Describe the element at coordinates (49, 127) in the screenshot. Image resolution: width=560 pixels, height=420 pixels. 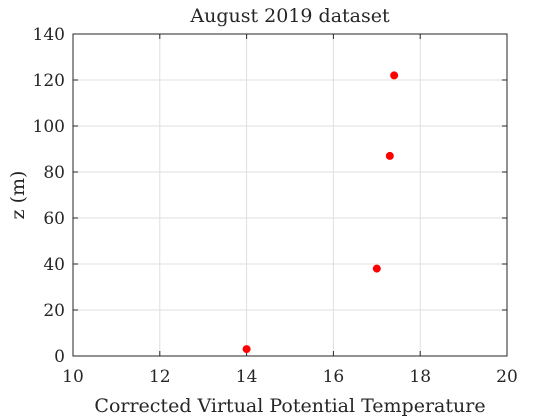
I see `y-tick-label: 100` at that location.